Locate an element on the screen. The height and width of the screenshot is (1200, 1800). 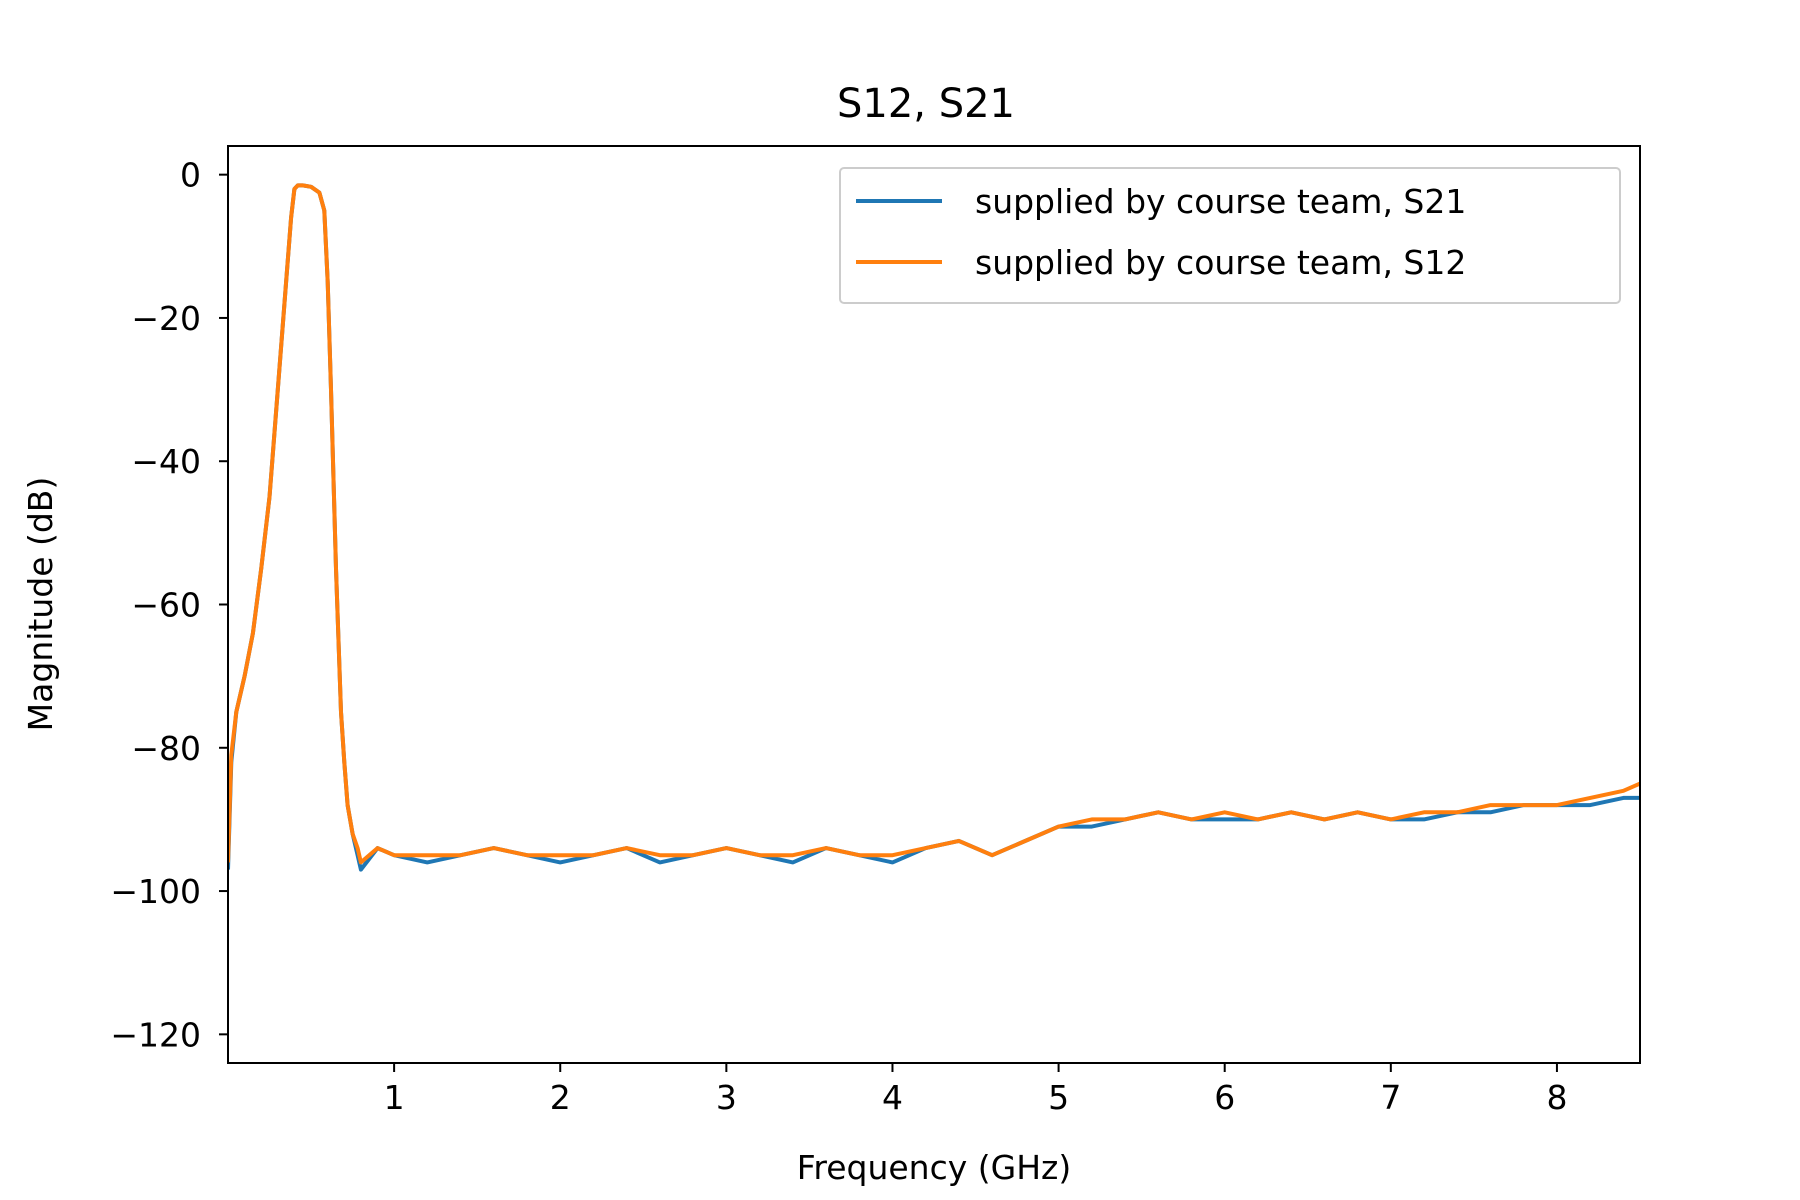
x-tick-label: 8 is located at coordinates (1556, 1097).